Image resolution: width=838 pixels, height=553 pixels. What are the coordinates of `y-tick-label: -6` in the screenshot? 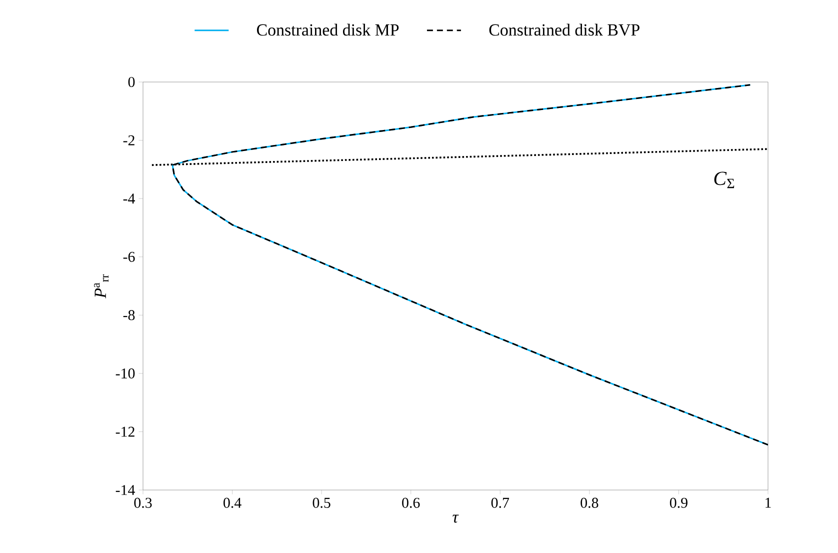 It's located at (129, 257).